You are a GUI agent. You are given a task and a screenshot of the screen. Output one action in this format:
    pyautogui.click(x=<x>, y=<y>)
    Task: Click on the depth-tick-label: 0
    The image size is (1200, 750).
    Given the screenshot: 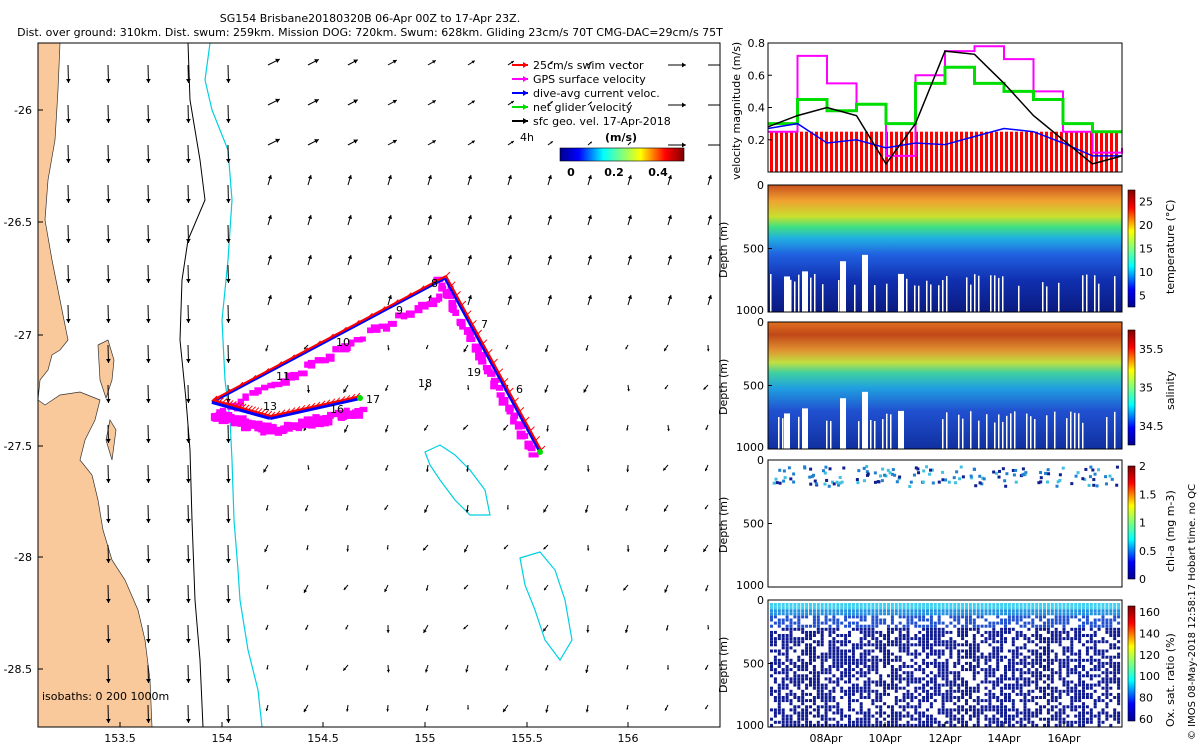 What is the action you would take?
    pyautogui.click(x=760, y=322)
    